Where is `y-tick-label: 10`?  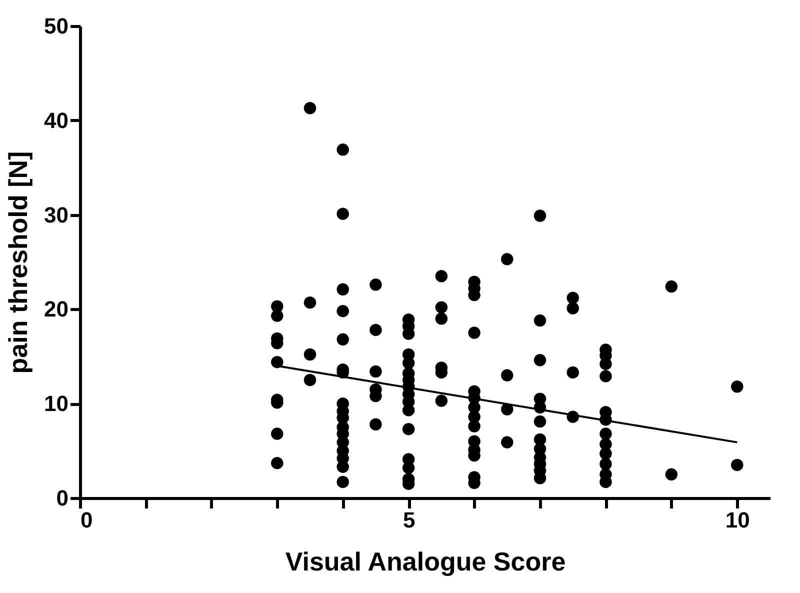
y-tick-label: 10 is located at coordinates (56, 403).